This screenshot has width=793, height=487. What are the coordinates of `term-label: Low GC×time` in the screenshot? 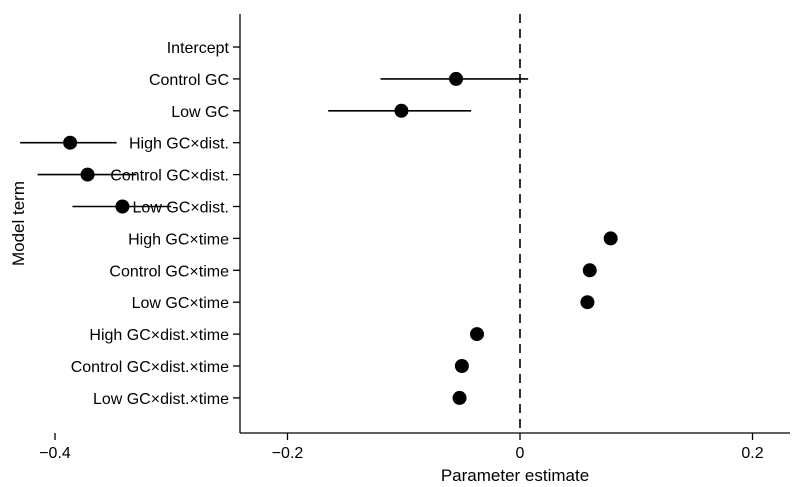 It's located at (180, 303).